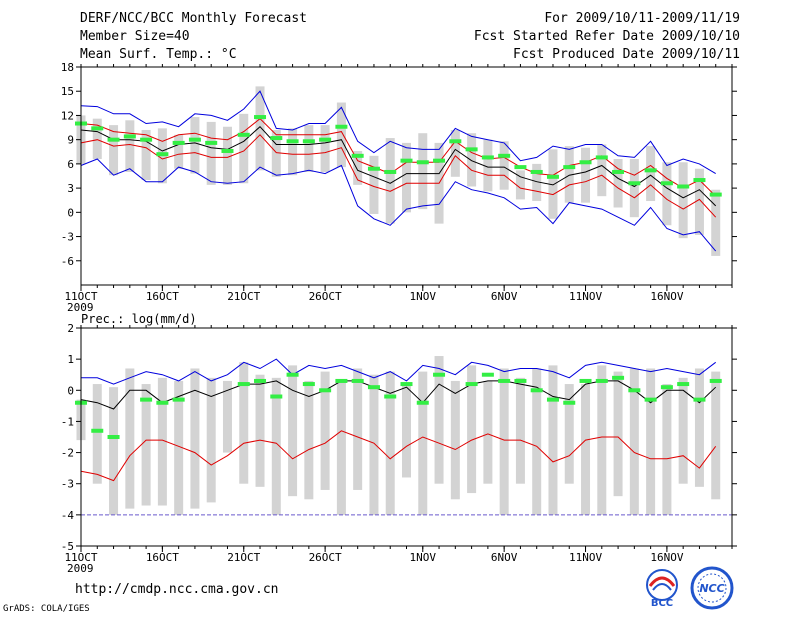 This screenshot has width=800, height=618. What do you see at coordinates (67, 546) in the screenshot?
I see `y-tick-label: -5` at bounding box center [67, 546].